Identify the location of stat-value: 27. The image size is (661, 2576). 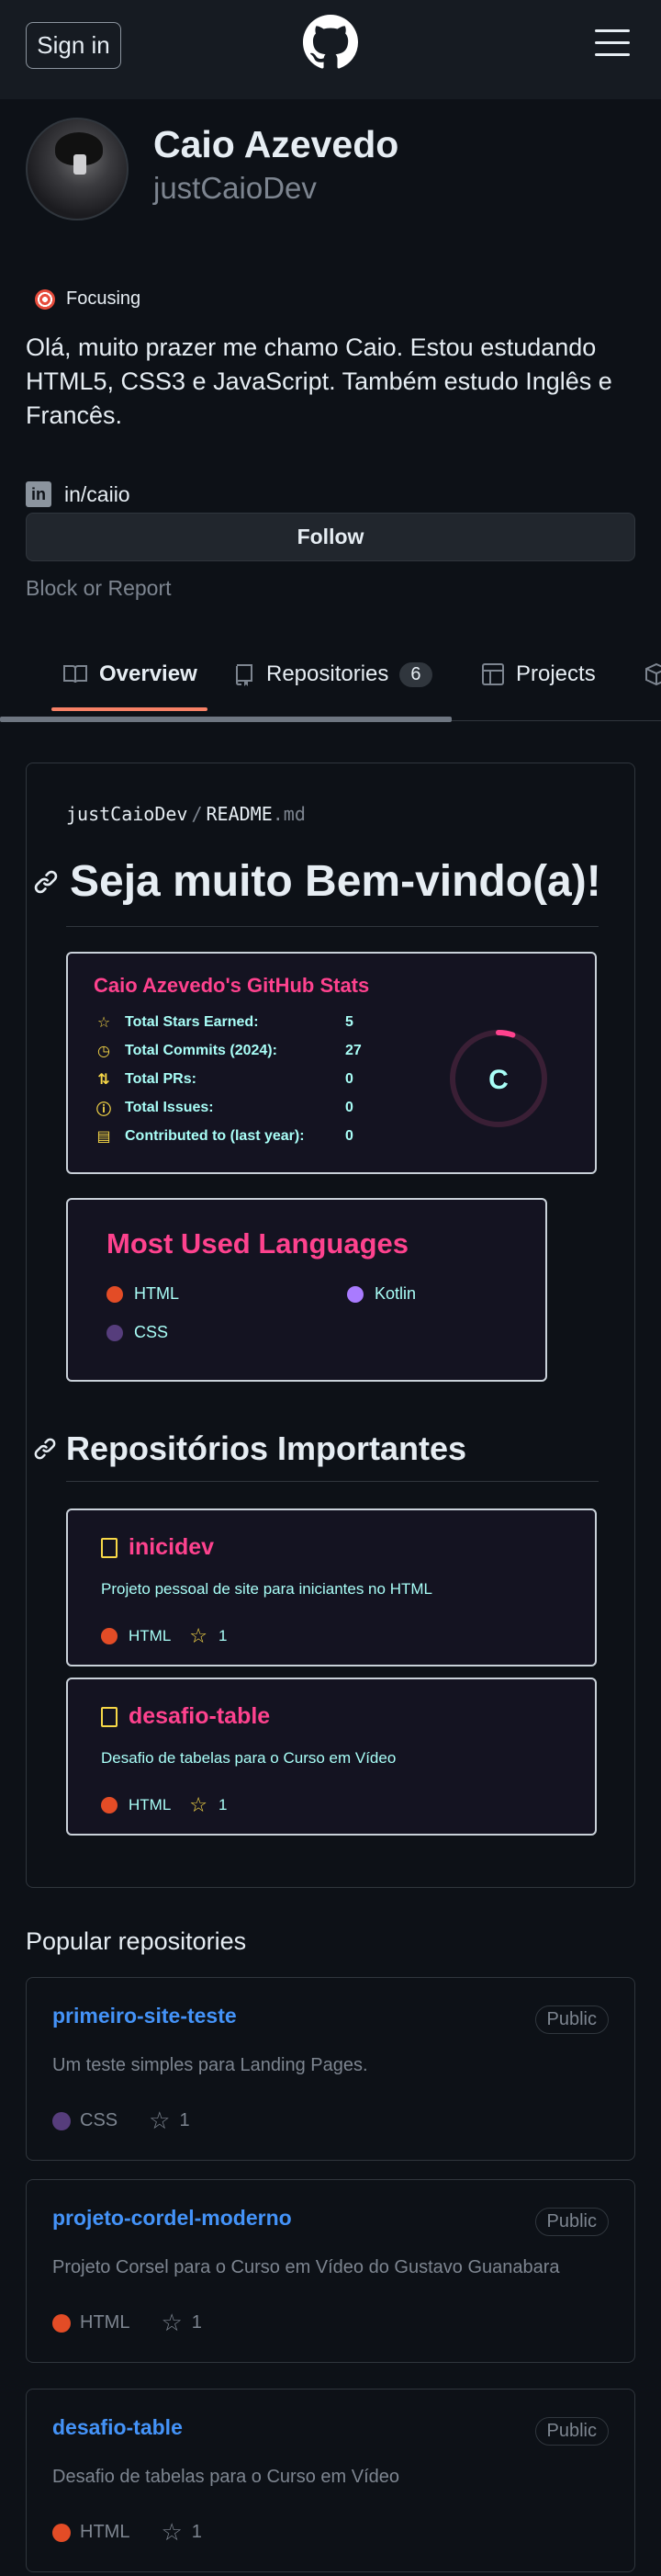
(353, 1050).